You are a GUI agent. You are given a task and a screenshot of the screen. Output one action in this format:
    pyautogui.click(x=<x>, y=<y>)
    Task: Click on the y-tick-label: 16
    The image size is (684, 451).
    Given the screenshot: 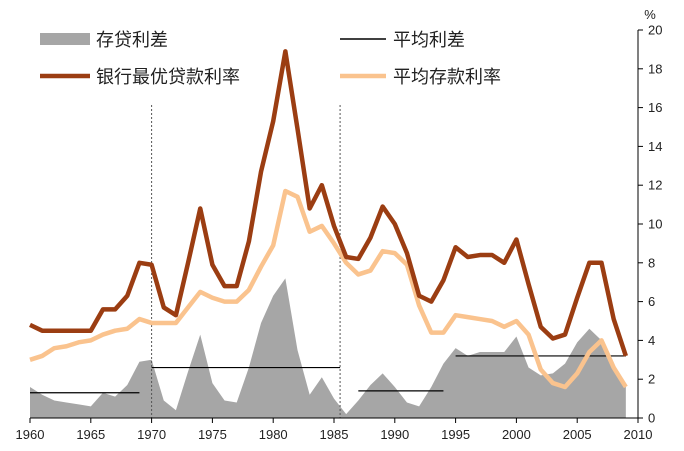 What is the action you would take?
    pyautogui.click(x=655, y=107)
    